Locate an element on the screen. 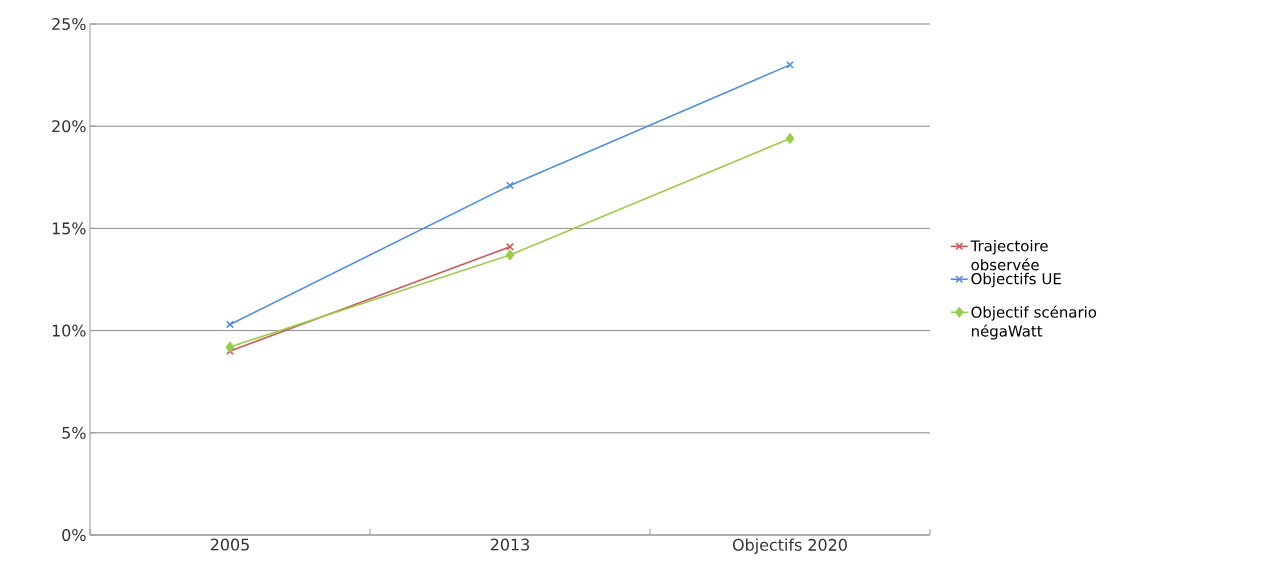 This screenshot has width=1266, height=587. y-tick-label: 25% is located at coordinates (69, 24).